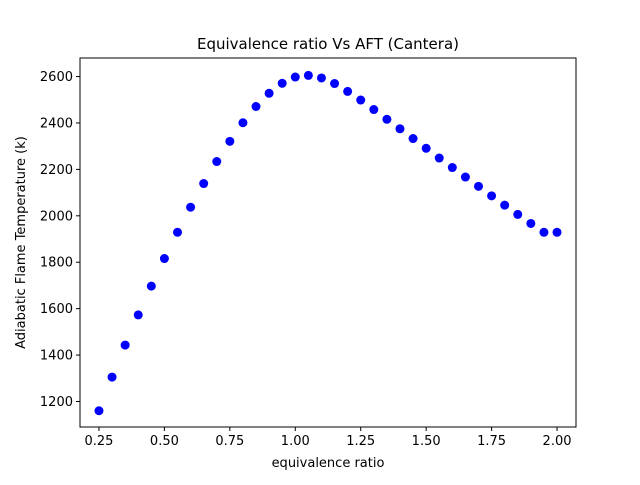  I want to click on y-tick-label: 1800, so click(56, 263).